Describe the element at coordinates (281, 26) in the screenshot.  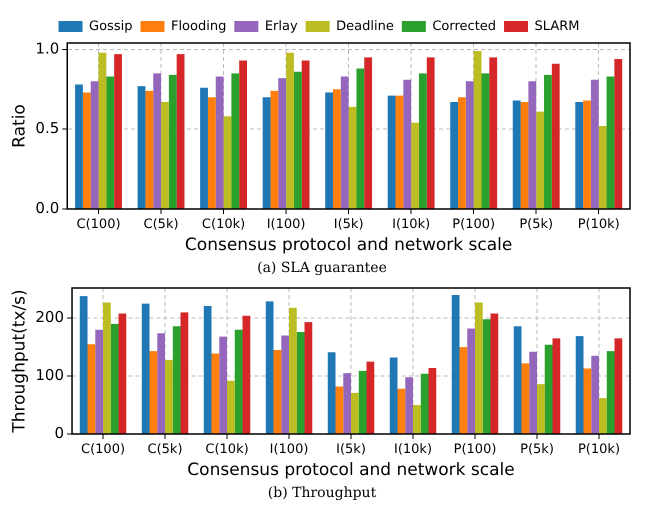
I see `legend-label: Erlay` at that location.